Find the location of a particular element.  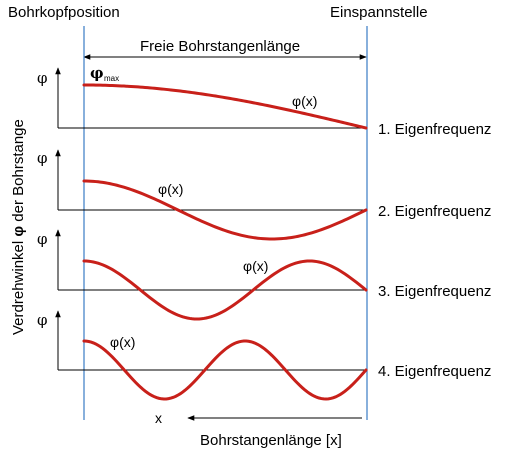

x-small-label: x is located at coordinates (158, 418).